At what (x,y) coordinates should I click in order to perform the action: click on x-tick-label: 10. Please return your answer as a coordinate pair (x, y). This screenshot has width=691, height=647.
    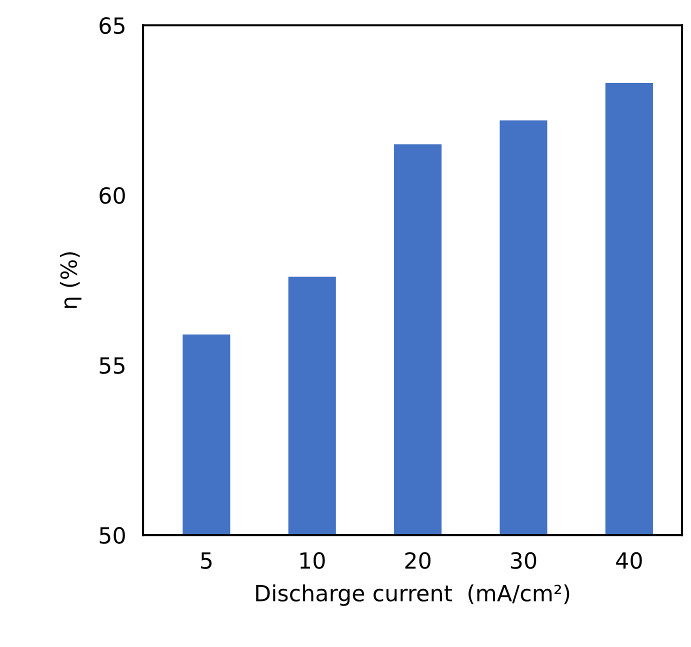
    Looking at the image, I should click on (312, 560).